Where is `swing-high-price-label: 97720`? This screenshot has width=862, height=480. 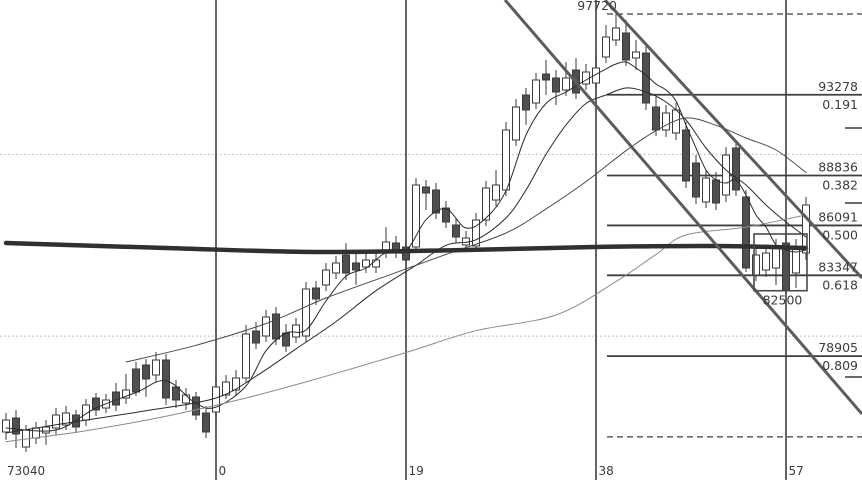 swing-high-price-label: 97720 is located at coordinates (597, 6).